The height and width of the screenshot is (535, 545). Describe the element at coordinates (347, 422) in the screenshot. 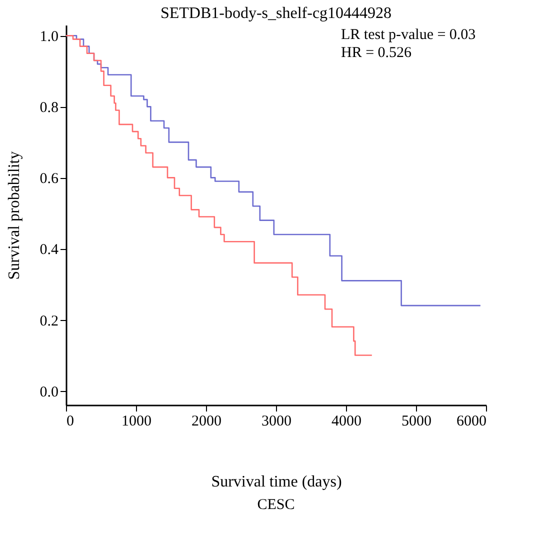

I see `x-tick-label: 4000` at that location.